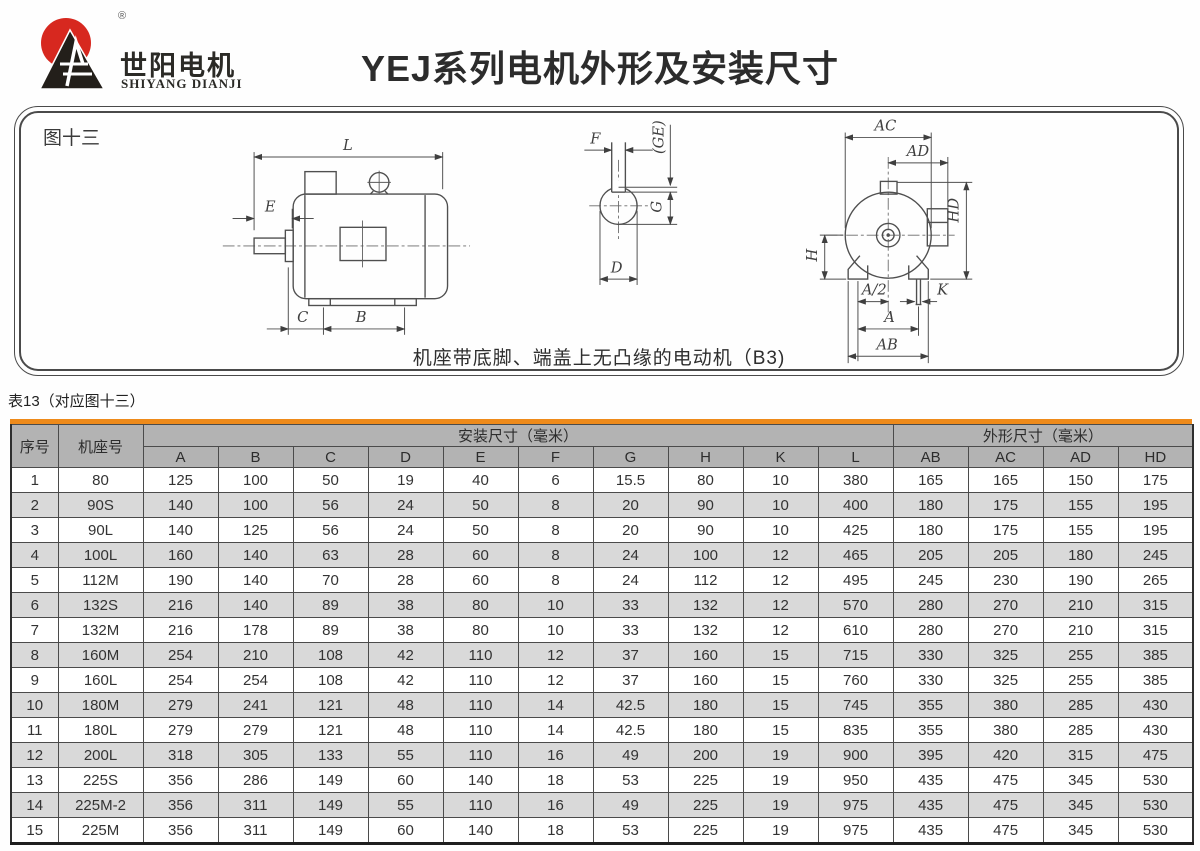  What do you see at coordinates (405, 680) in the screenshot?
I see `value-cell: 42` at bounding box center [405, 680].